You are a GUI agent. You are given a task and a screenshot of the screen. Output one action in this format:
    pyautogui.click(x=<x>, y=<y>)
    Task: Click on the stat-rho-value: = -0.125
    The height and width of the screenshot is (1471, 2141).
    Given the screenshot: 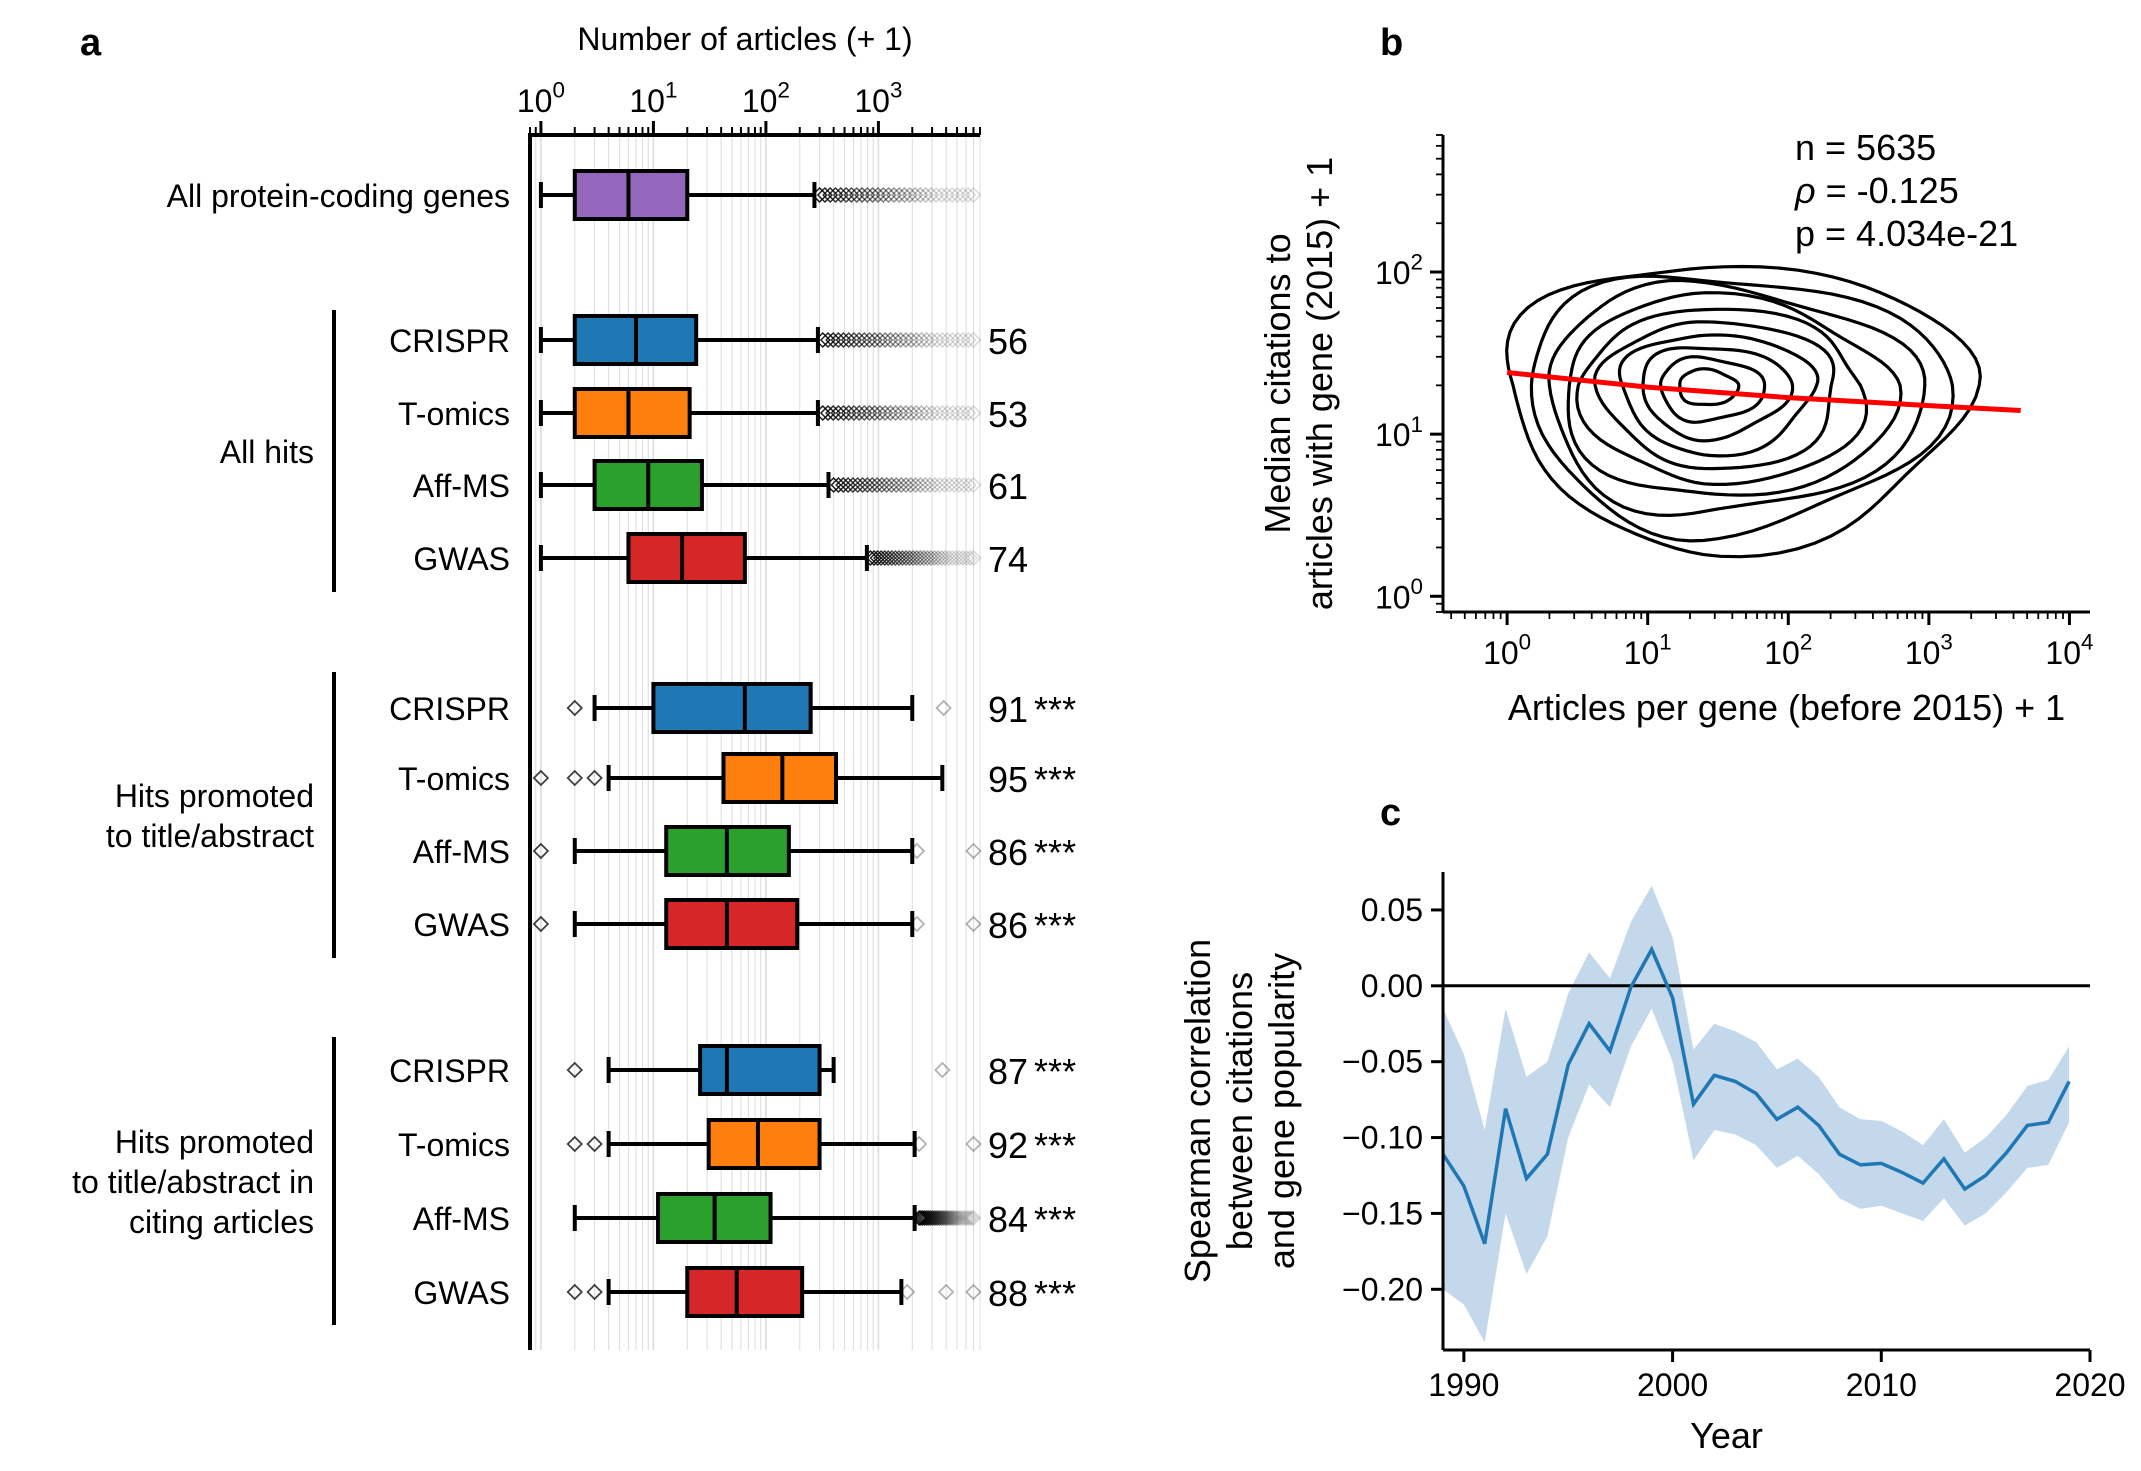 What is the action you would take?
    pyautogui.click(x=1887, y=190)
    